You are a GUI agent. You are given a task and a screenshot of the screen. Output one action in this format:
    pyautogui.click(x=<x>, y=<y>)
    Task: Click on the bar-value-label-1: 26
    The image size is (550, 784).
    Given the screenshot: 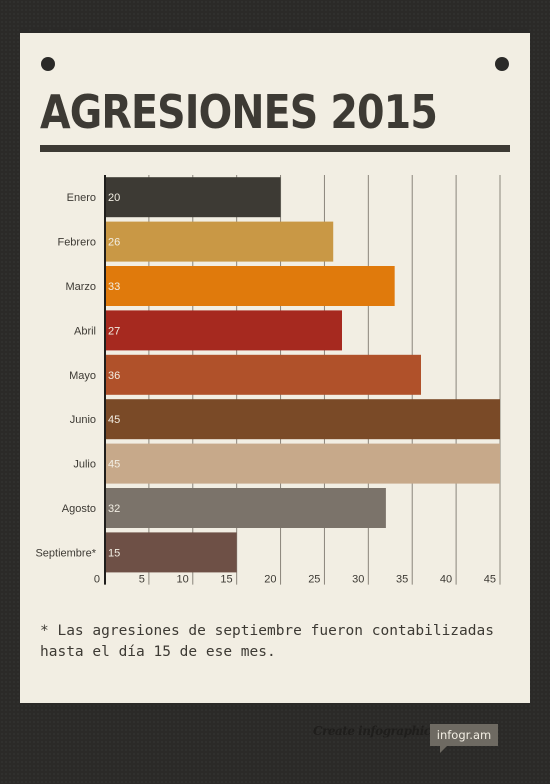 What is the action you would take?
    pyautogui.click(x=114, y=243)
    